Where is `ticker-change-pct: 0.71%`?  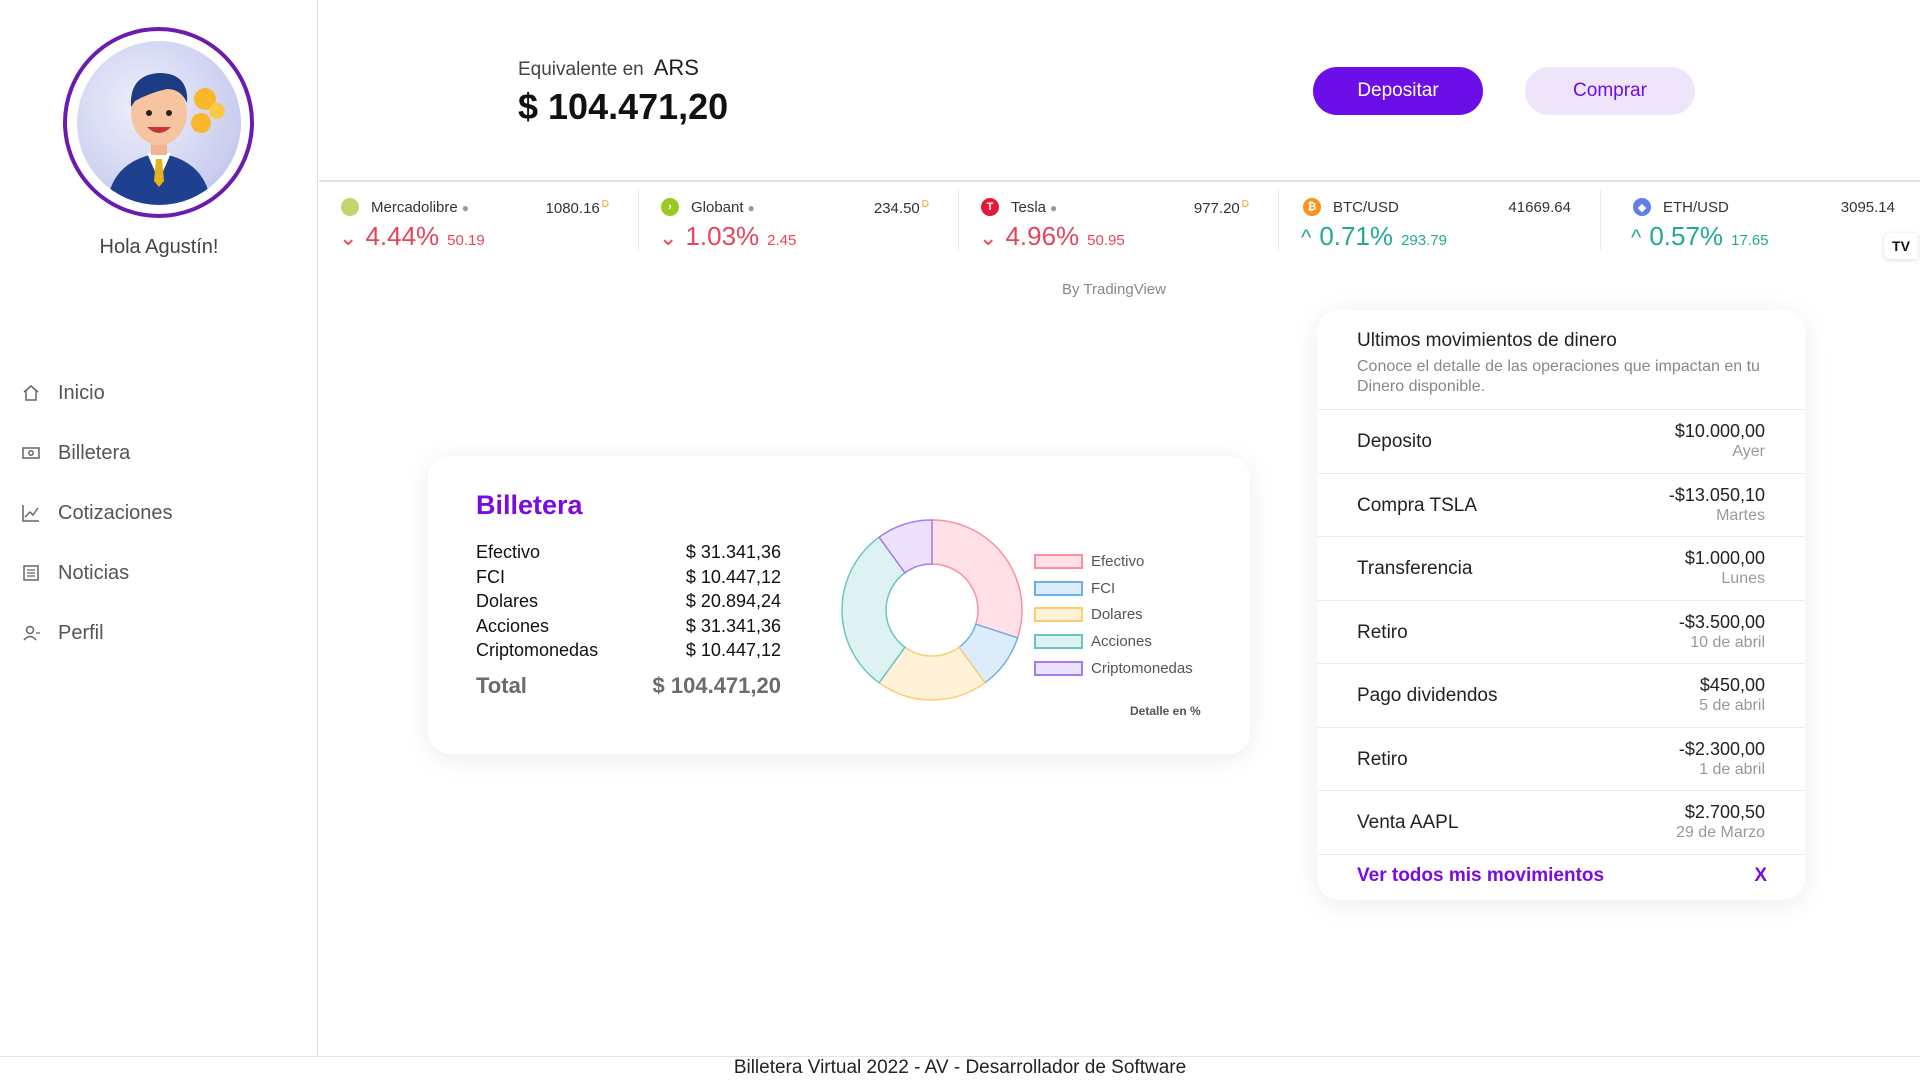 ticker-change-pct: 0.71% is located at coordinates (1356, 236).